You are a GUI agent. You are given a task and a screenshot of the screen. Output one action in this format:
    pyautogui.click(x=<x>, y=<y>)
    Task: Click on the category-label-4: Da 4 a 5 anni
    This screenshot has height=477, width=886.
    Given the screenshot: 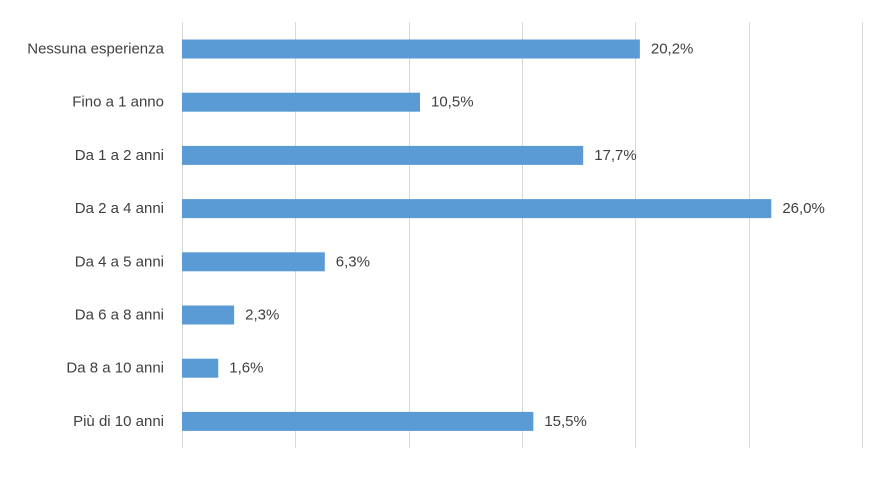 What is the action you would take?
    pyautogui.click(x=119, y=261)
    